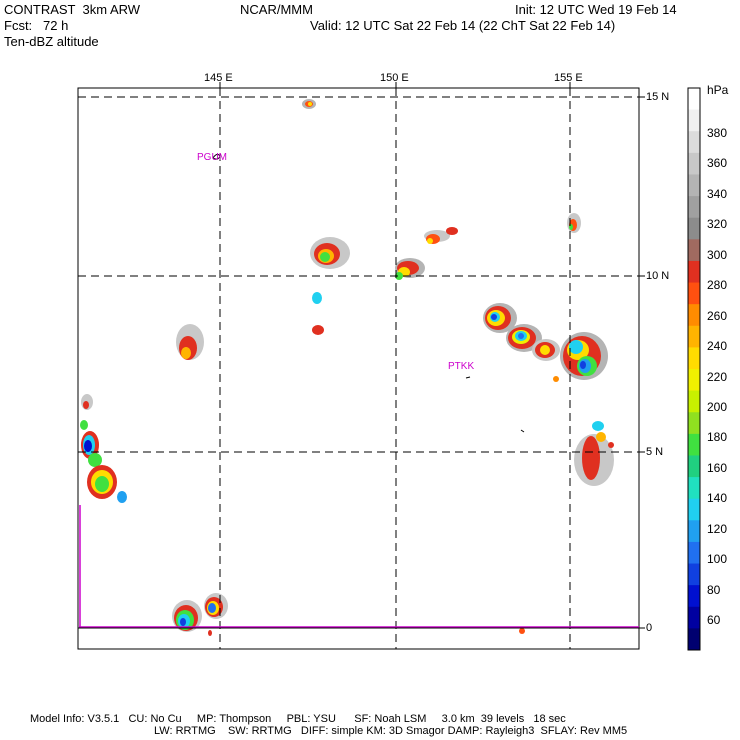 This screenshot has height=740, width=740. I want to click on station-label-ptkk: PTKK, so click(461, 366).